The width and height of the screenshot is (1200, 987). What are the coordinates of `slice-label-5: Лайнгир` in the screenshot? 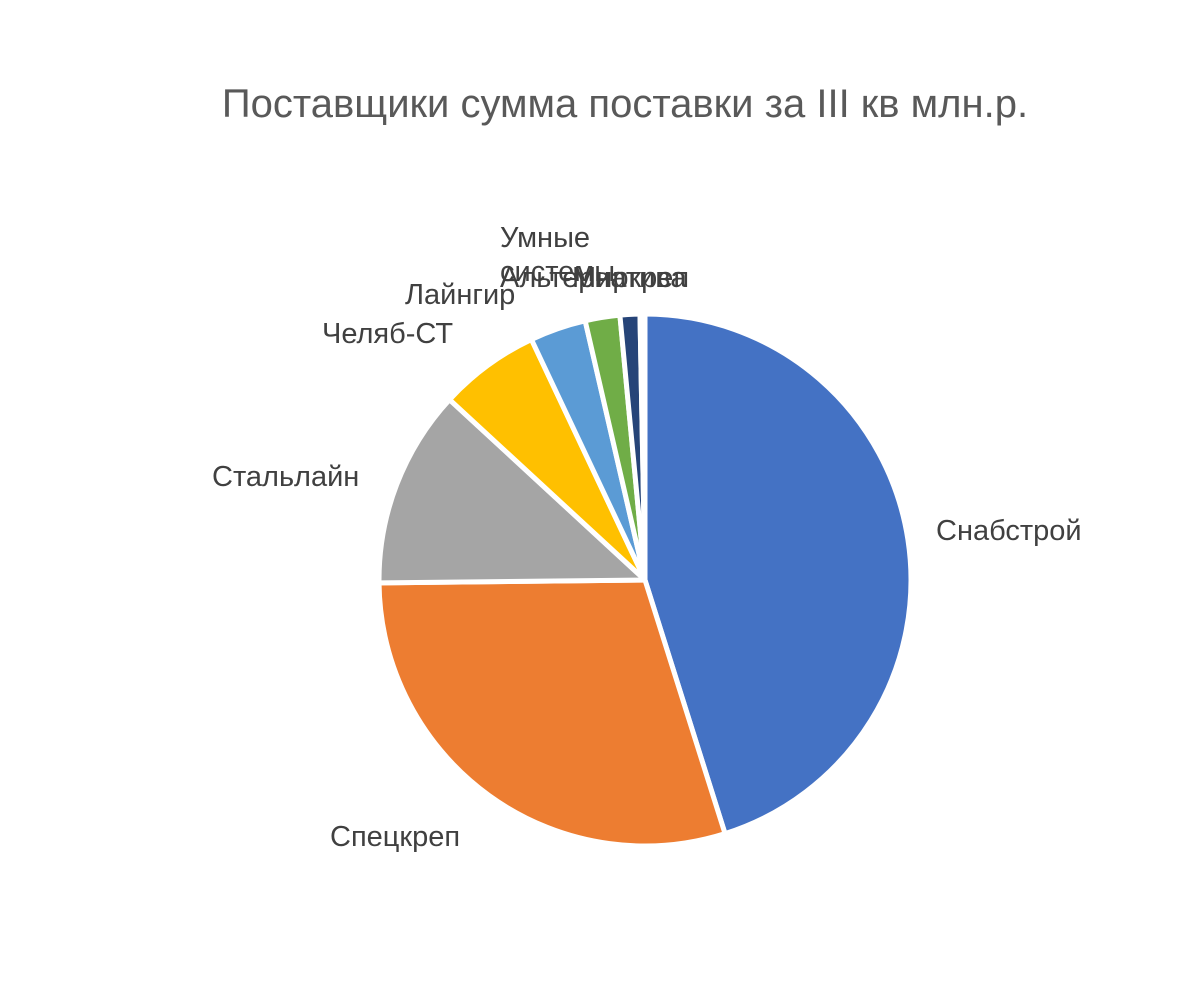 It's located at (460, 295).